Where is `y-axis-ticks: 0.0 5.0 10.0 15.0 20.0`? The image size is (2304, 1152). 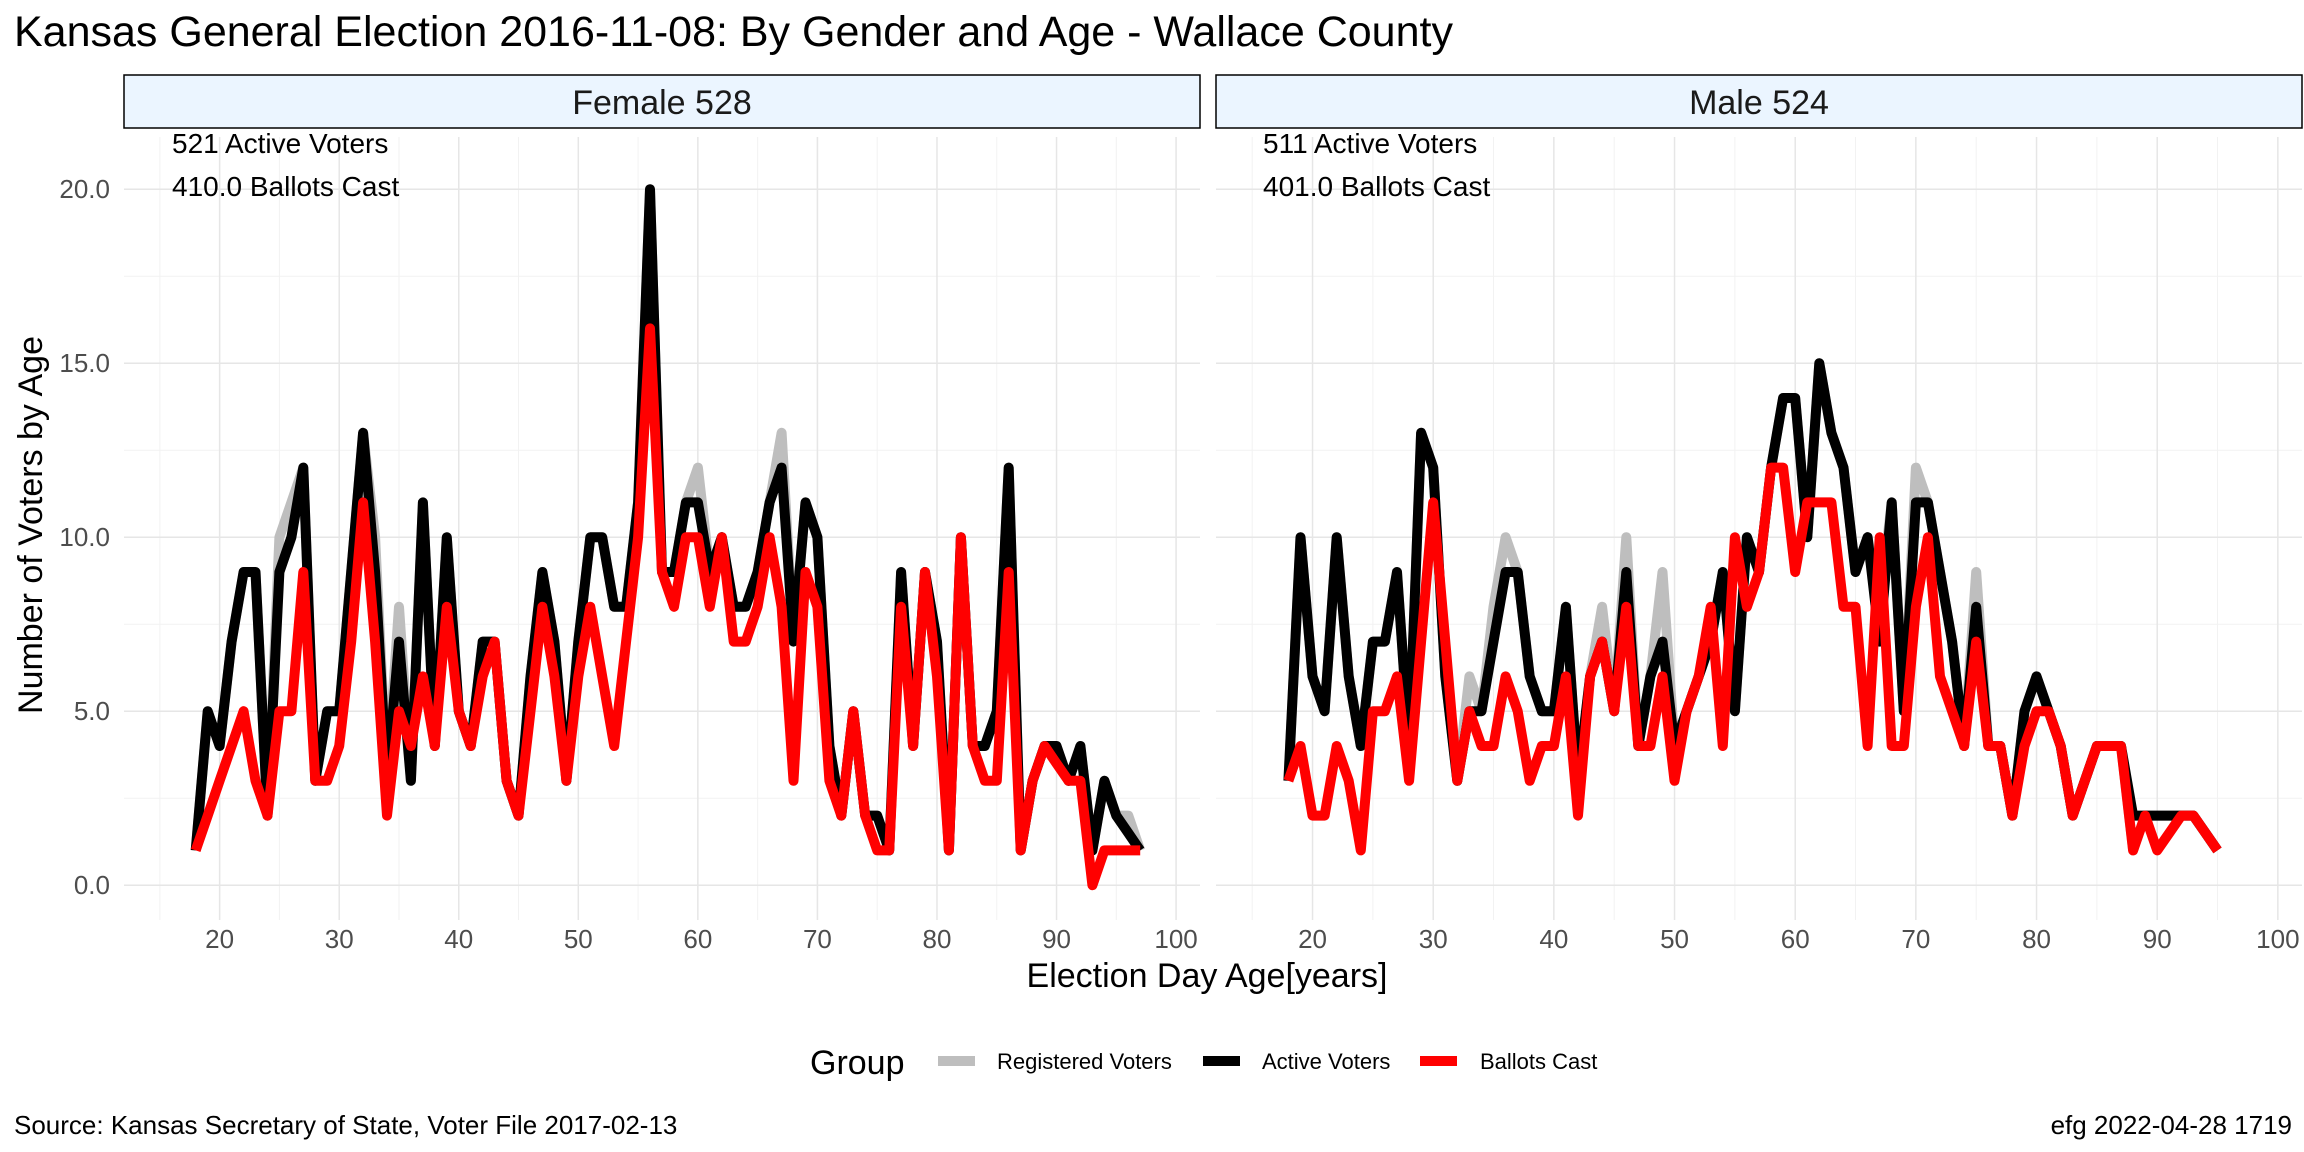
y-axis-ticks: 0.0 5.0 10.0 15.0 20.0 is located at coordinates (84, 537).